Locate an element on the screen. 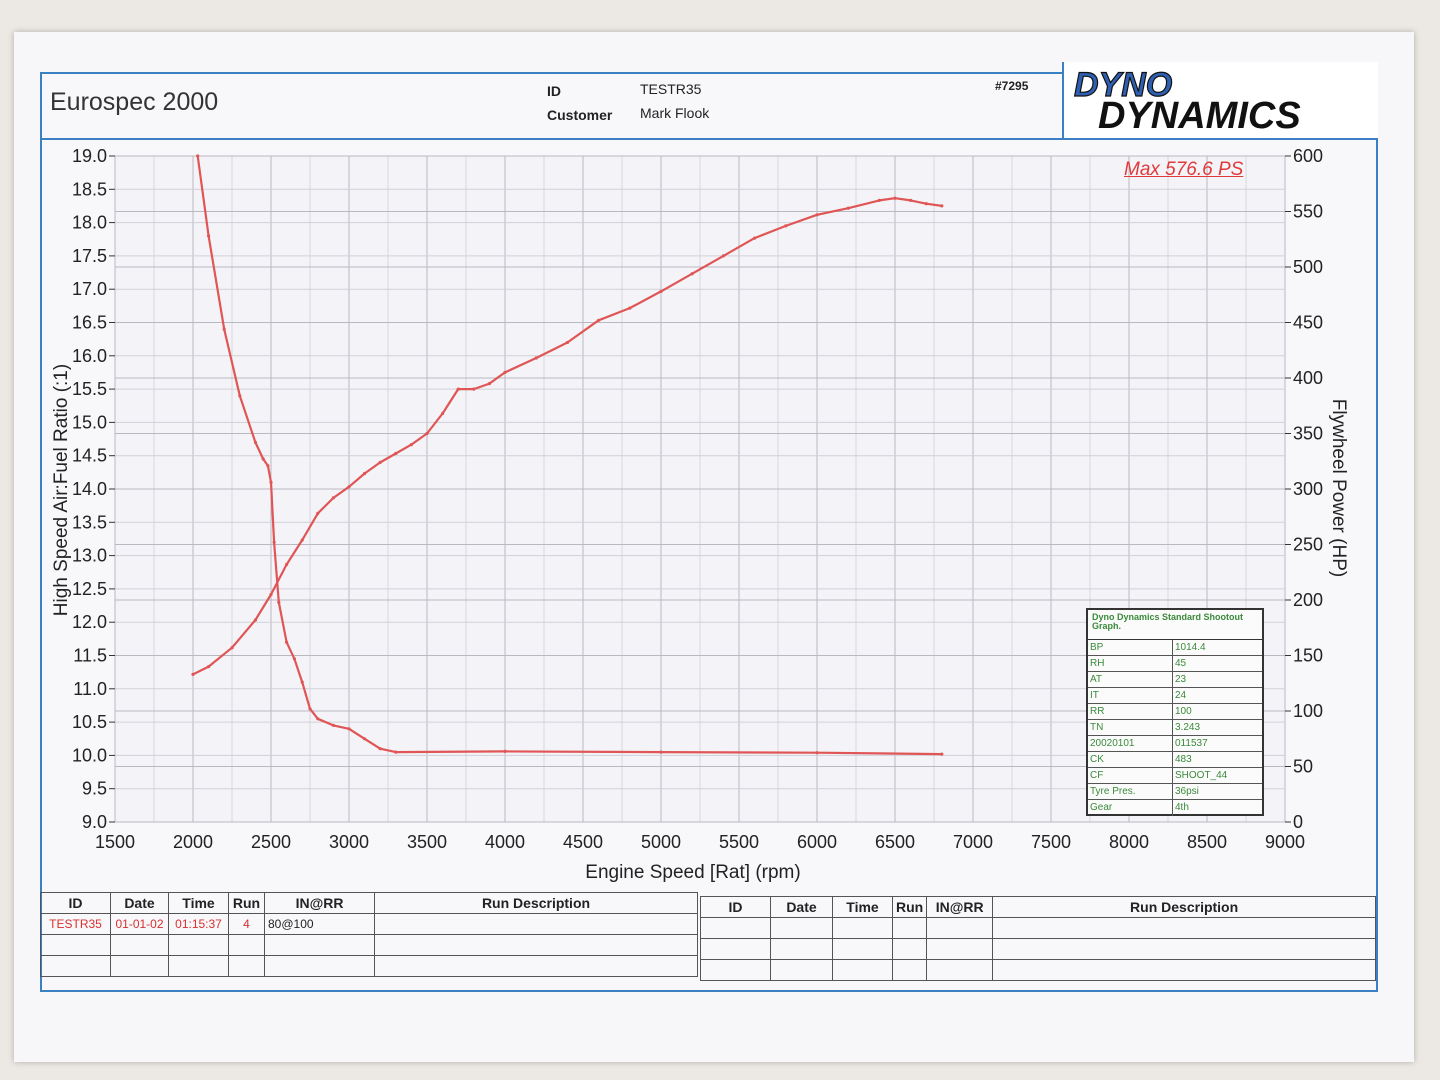  y-left-tick-label: 11.0 is located at coordinates (90, 689).